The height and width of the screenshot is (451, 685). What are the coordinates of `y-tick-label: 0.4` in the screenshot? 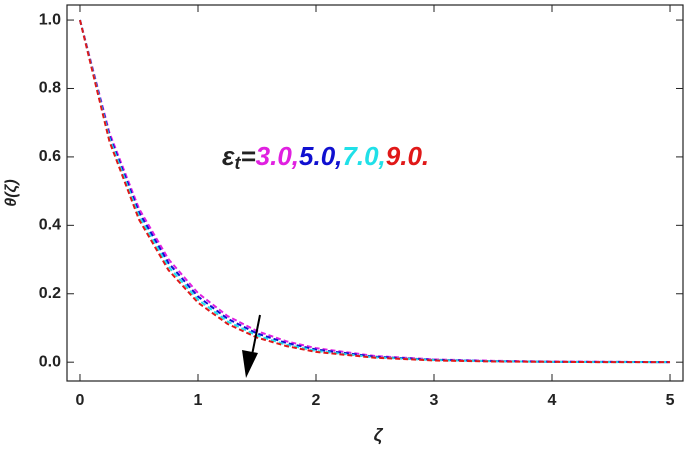 It's located at (50, 225).